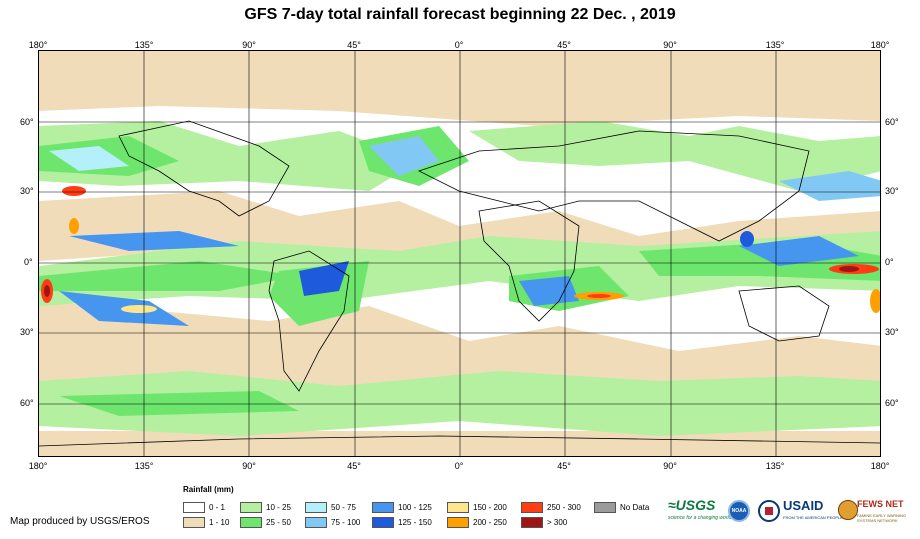  Describe the element at coordinates (692, 505) in the screenshot. I see `usgs-logo: ≈USGS` at that location.